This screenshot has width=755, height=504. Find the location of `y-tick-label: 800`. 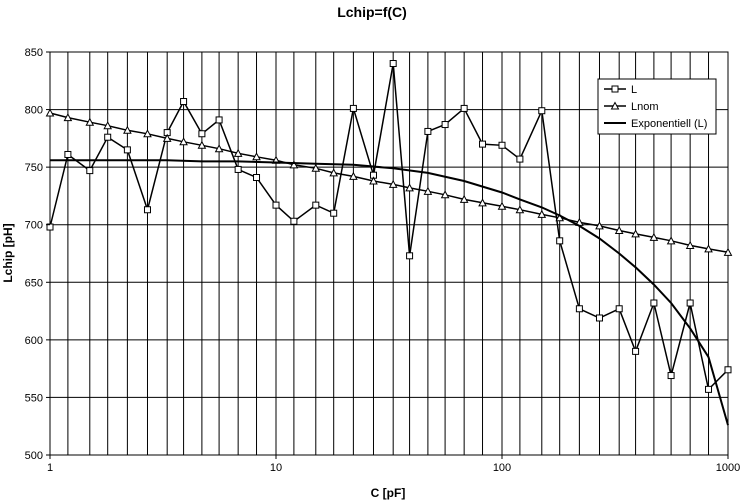

y-tick-label: 800 is located at coordinates (34, 111).